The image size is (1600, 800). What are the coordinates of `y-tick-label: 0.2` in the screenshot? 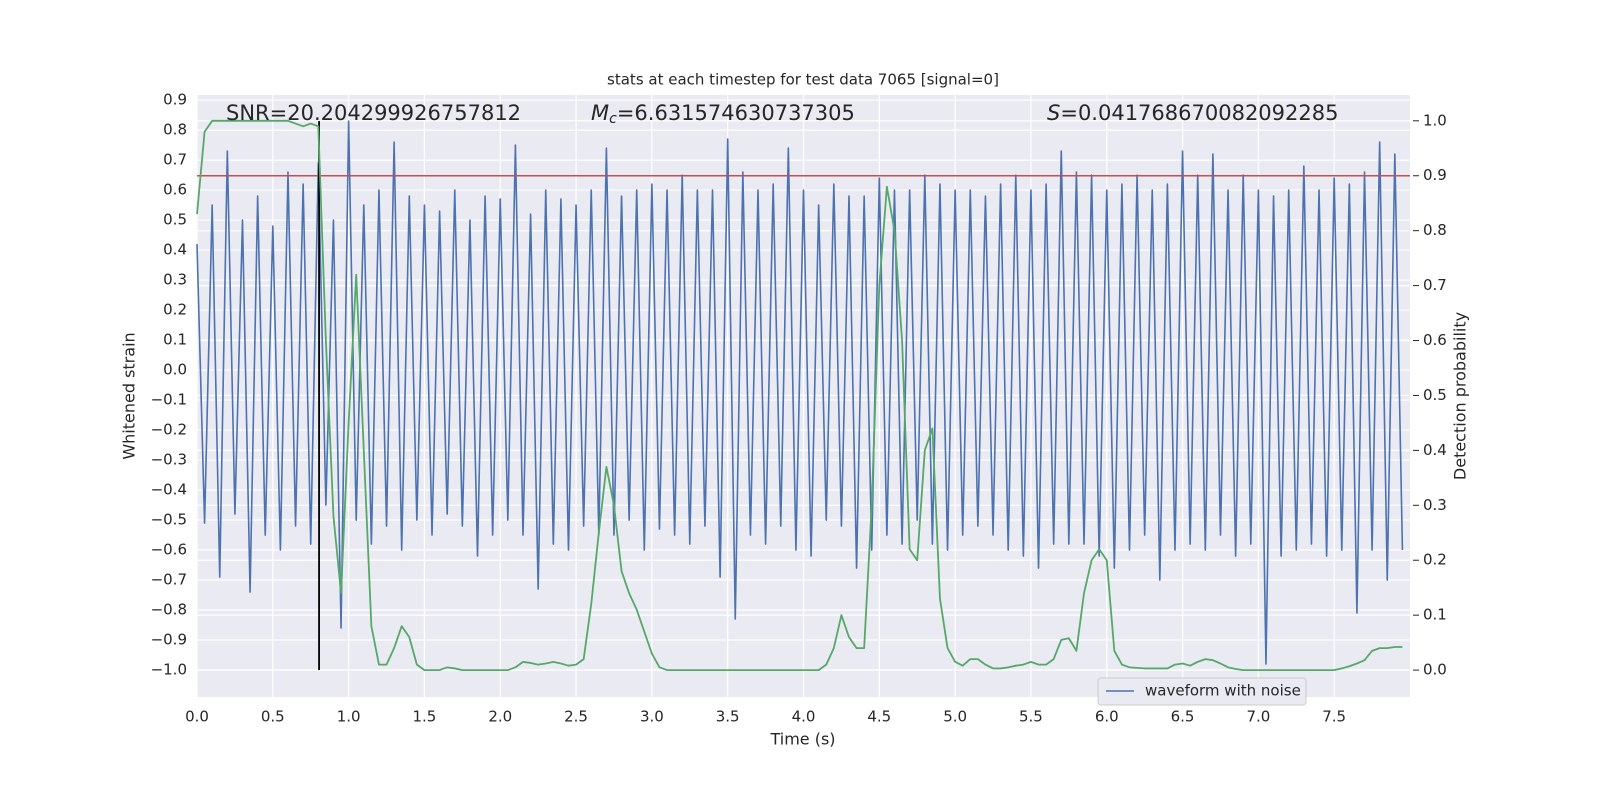 It's located at (175, 310).